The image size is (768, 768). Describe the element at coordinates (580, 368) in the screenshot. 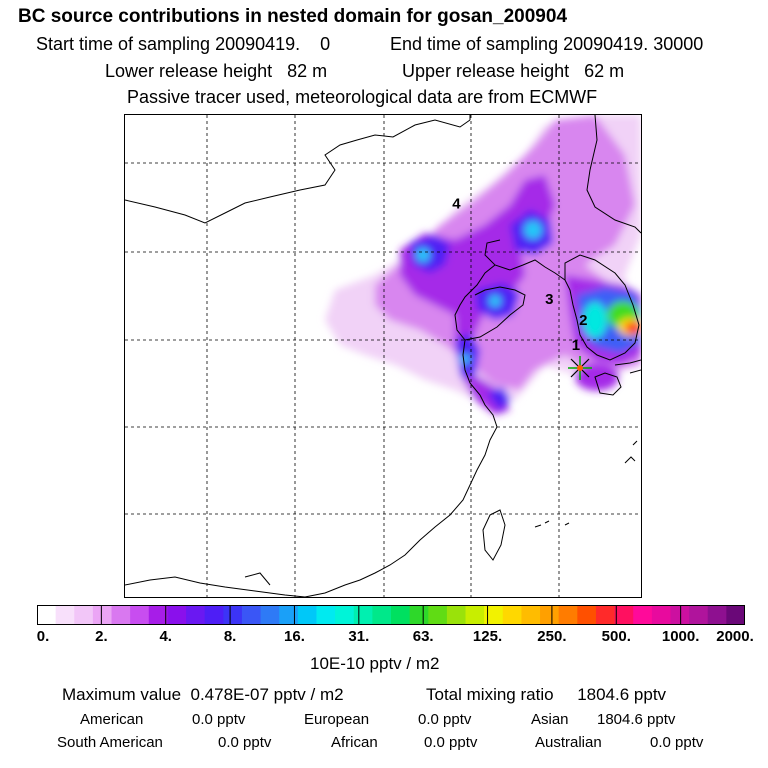

I see `receptor-star-icon` at that location.